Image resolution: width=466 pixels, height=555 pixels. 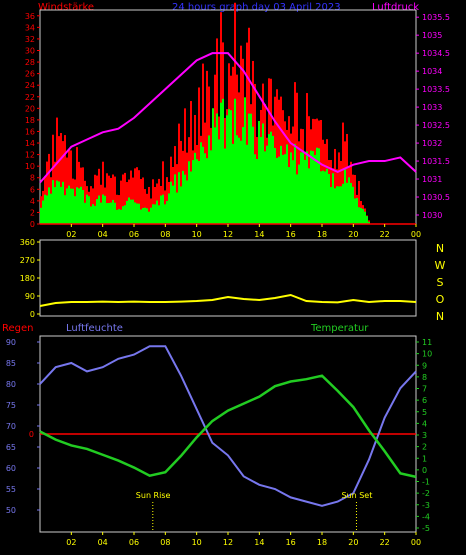 What do you see at coordinates (426, 482) in the screenshot?
I see `temperature-tick-label: -1` at bounding box center [426, 482].